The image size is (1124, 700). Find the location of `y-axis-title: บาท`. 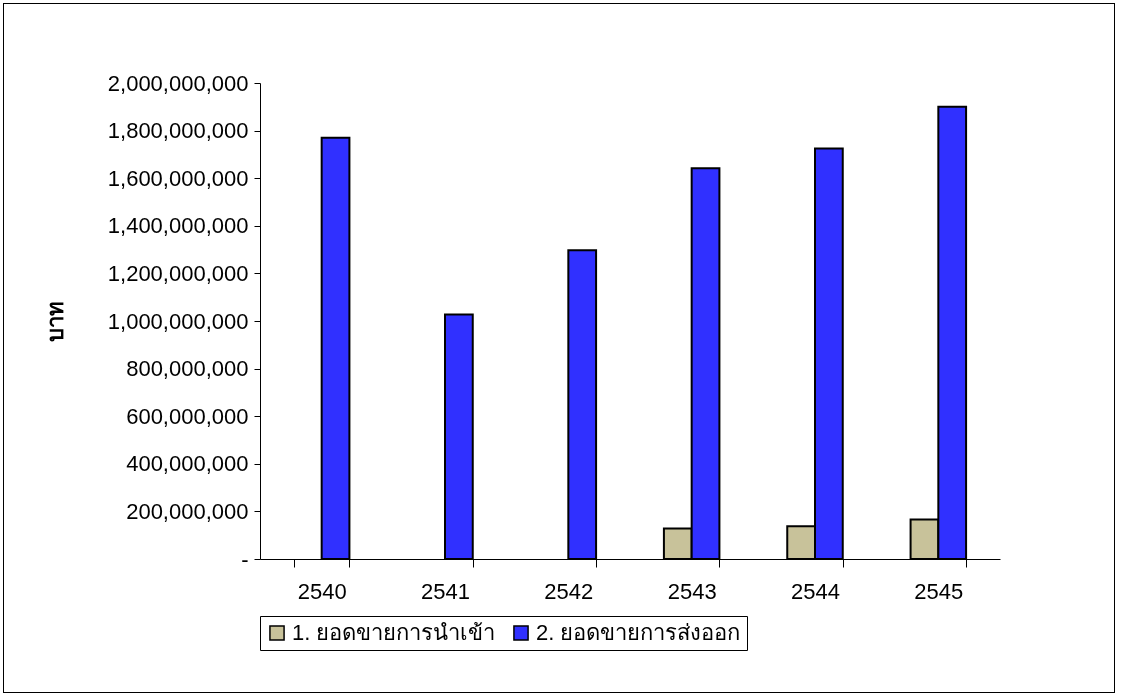

y-axis-title: บาท is located at coordinates (55, 321).